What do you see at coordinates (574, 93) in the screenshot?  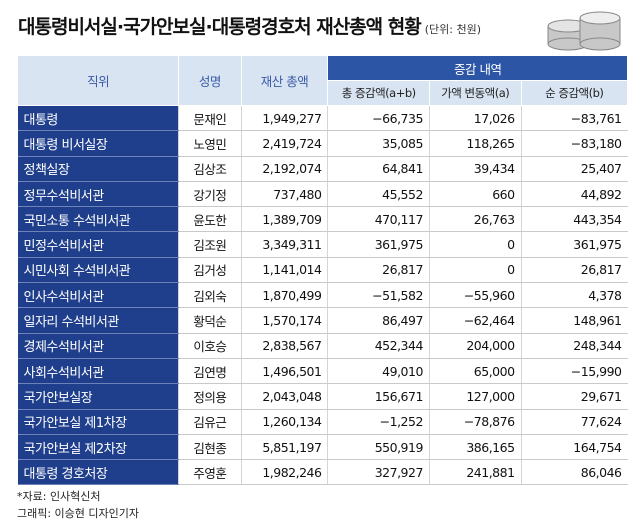 I see `column-header: 순 증감액(b)` at bounding box center [574, 93].